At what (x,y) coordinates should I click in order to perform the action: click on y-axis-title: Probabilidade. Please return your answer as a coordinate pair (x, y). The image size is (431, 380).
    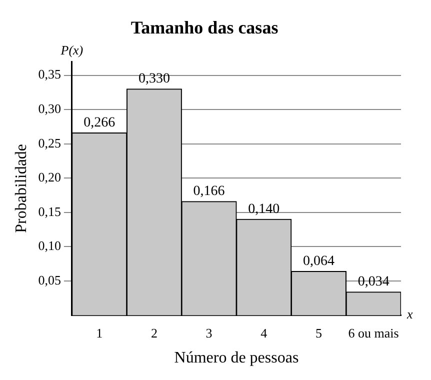
    Looking at the image, I should click on (21, 188).